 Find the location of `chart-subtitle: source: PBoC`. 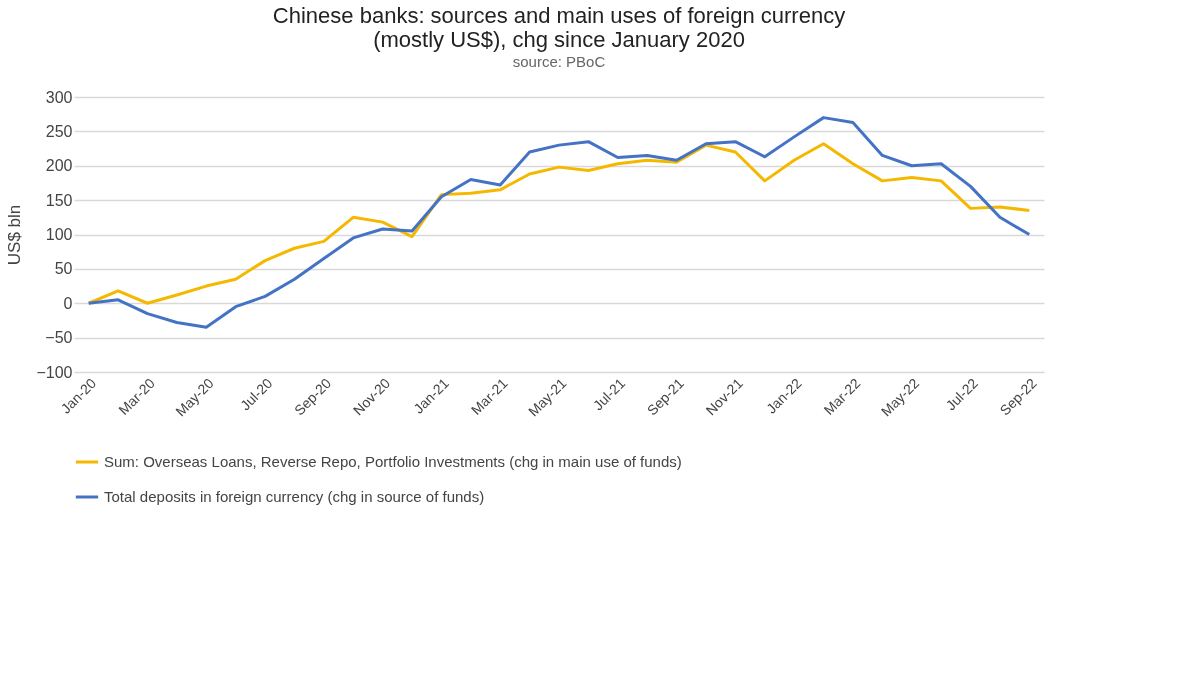

chart-subtitle: source: PBoC is located at coordinates (559, 61).